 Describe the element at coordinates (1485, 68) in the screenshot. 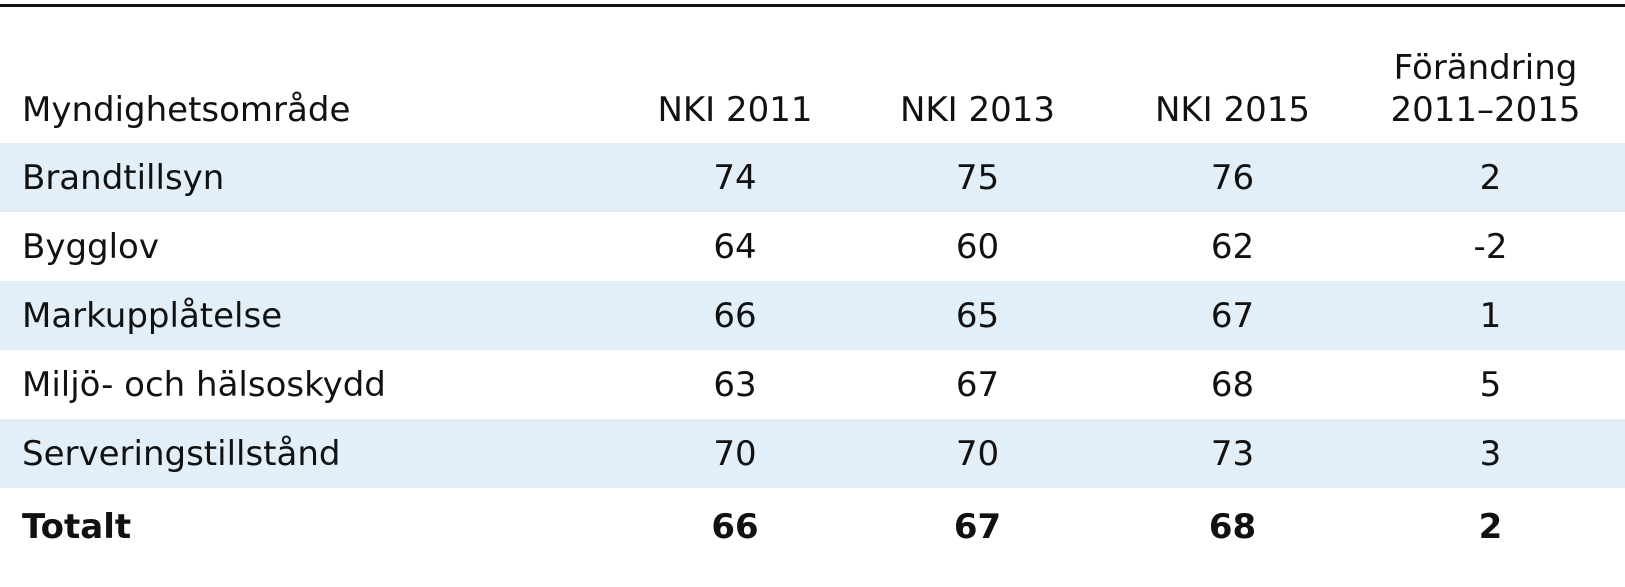

I see `header-change-line1: Förändring` at that location.